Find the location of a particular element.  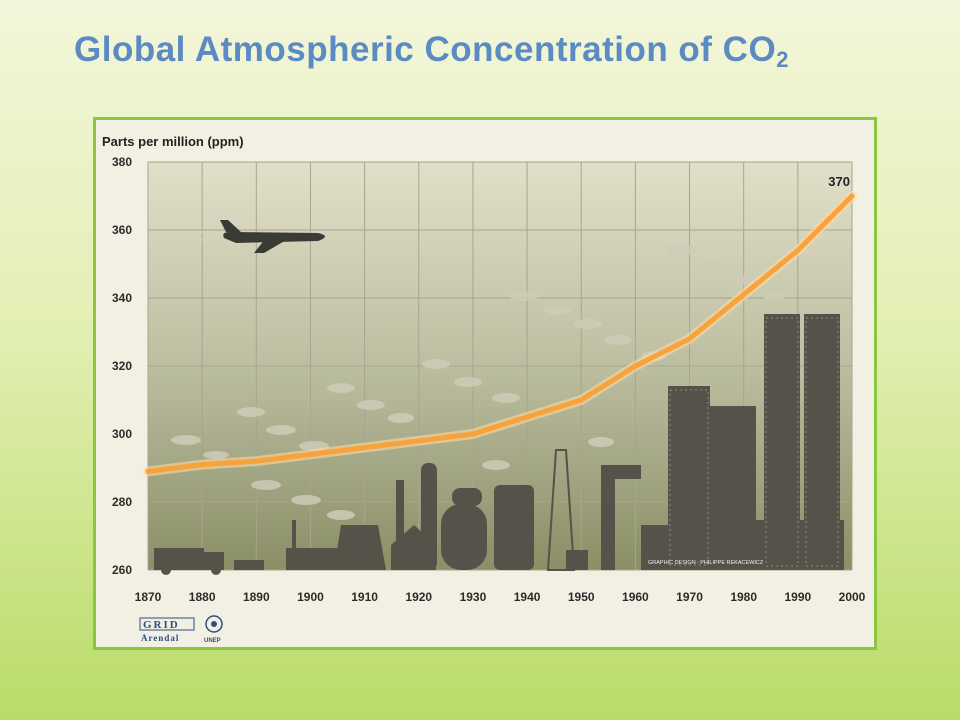

design-credit: GRAPHIC DESIGN : PHILIPPE REKACEWICZ is located at coordinates (706, 563).